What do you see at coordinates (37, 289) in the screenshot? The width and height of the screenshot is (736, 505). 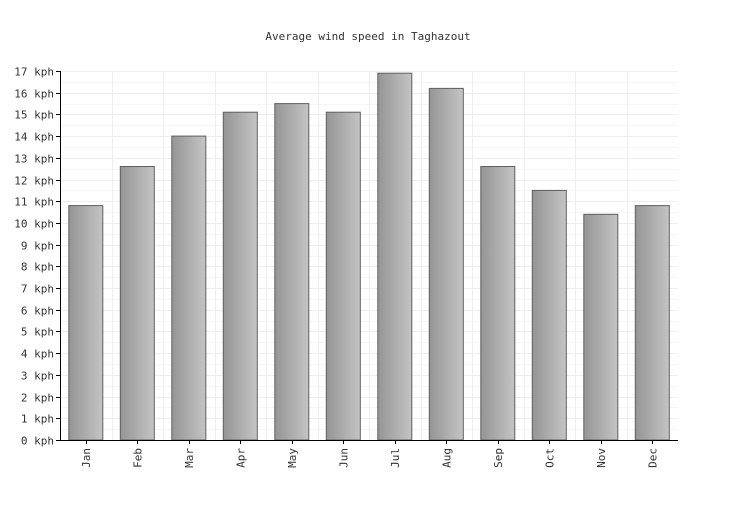 I see `y-tick-label: 7 kph` at bounding box center [37, 289].